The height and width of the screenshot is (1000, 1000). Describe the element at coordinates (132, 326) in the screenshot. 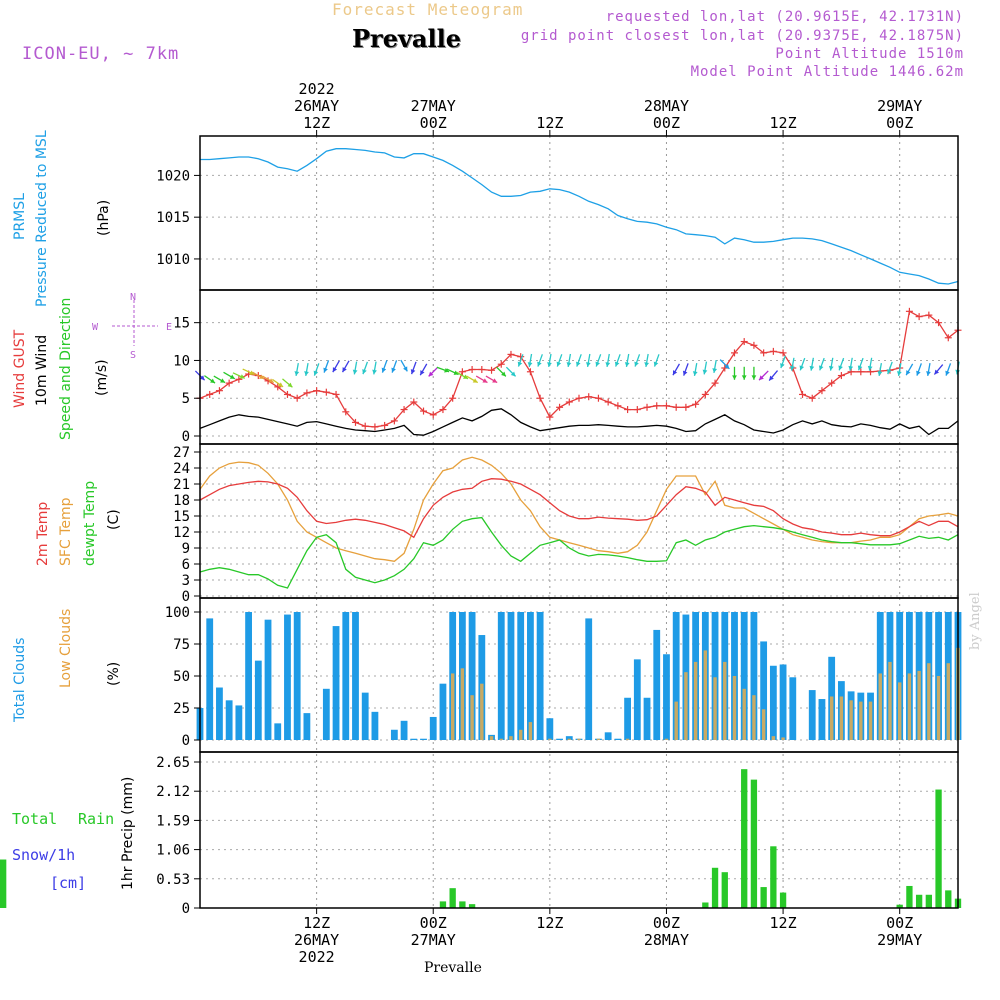

I see `compass-icon: N S W E` at that location.